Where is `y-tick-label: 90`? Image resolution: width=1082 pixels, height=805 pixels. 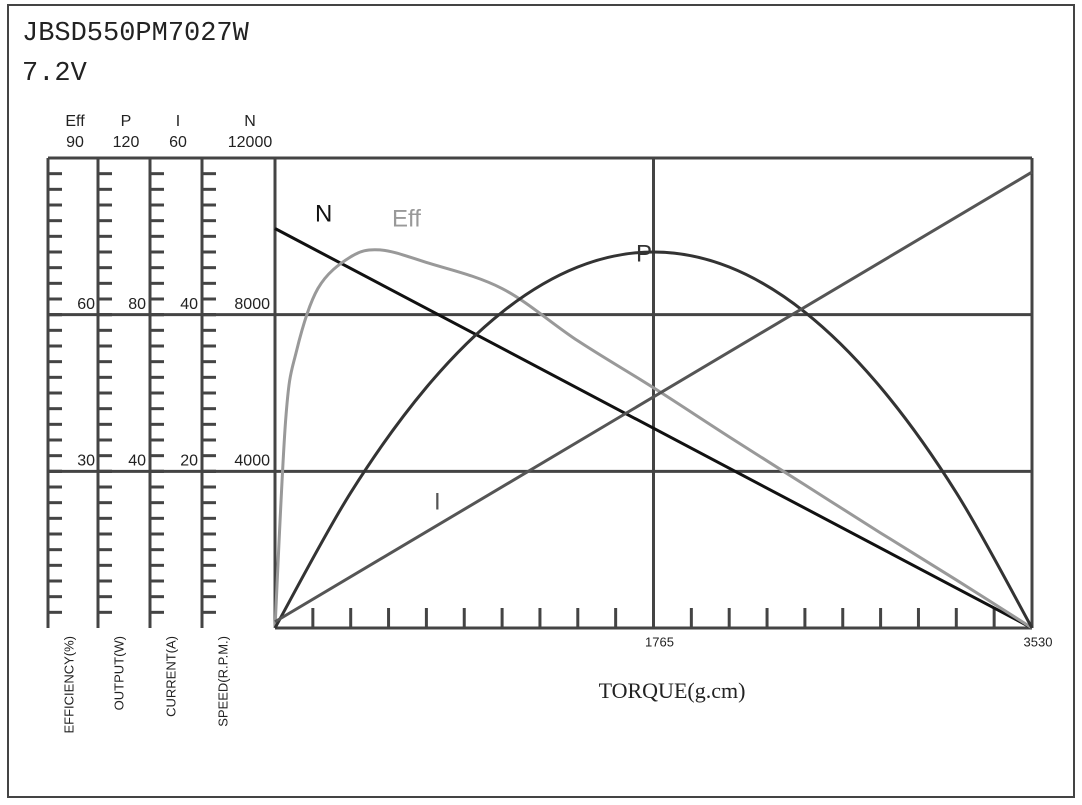
y-tick-label: 90 is located at coordinates (75, 142).